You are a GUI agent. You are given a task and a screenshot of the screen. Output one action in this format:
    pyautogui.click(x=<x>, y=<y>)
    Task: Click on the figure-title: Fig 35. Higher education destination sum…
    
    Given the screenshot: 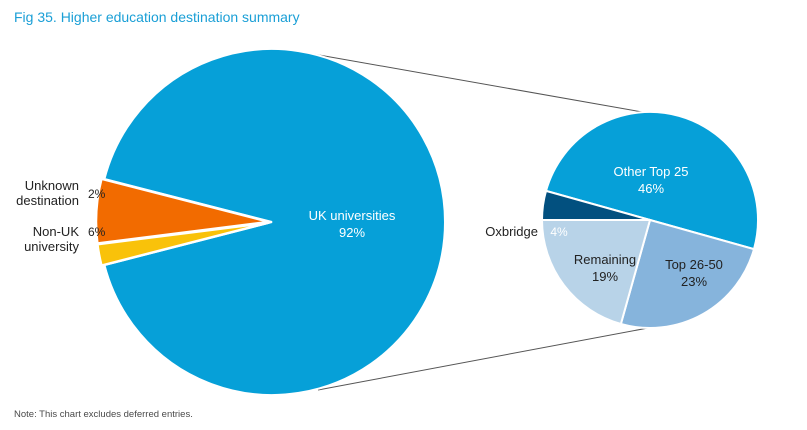 What is the action you would take?
    pyautogui.click(x=157, y=17)
    